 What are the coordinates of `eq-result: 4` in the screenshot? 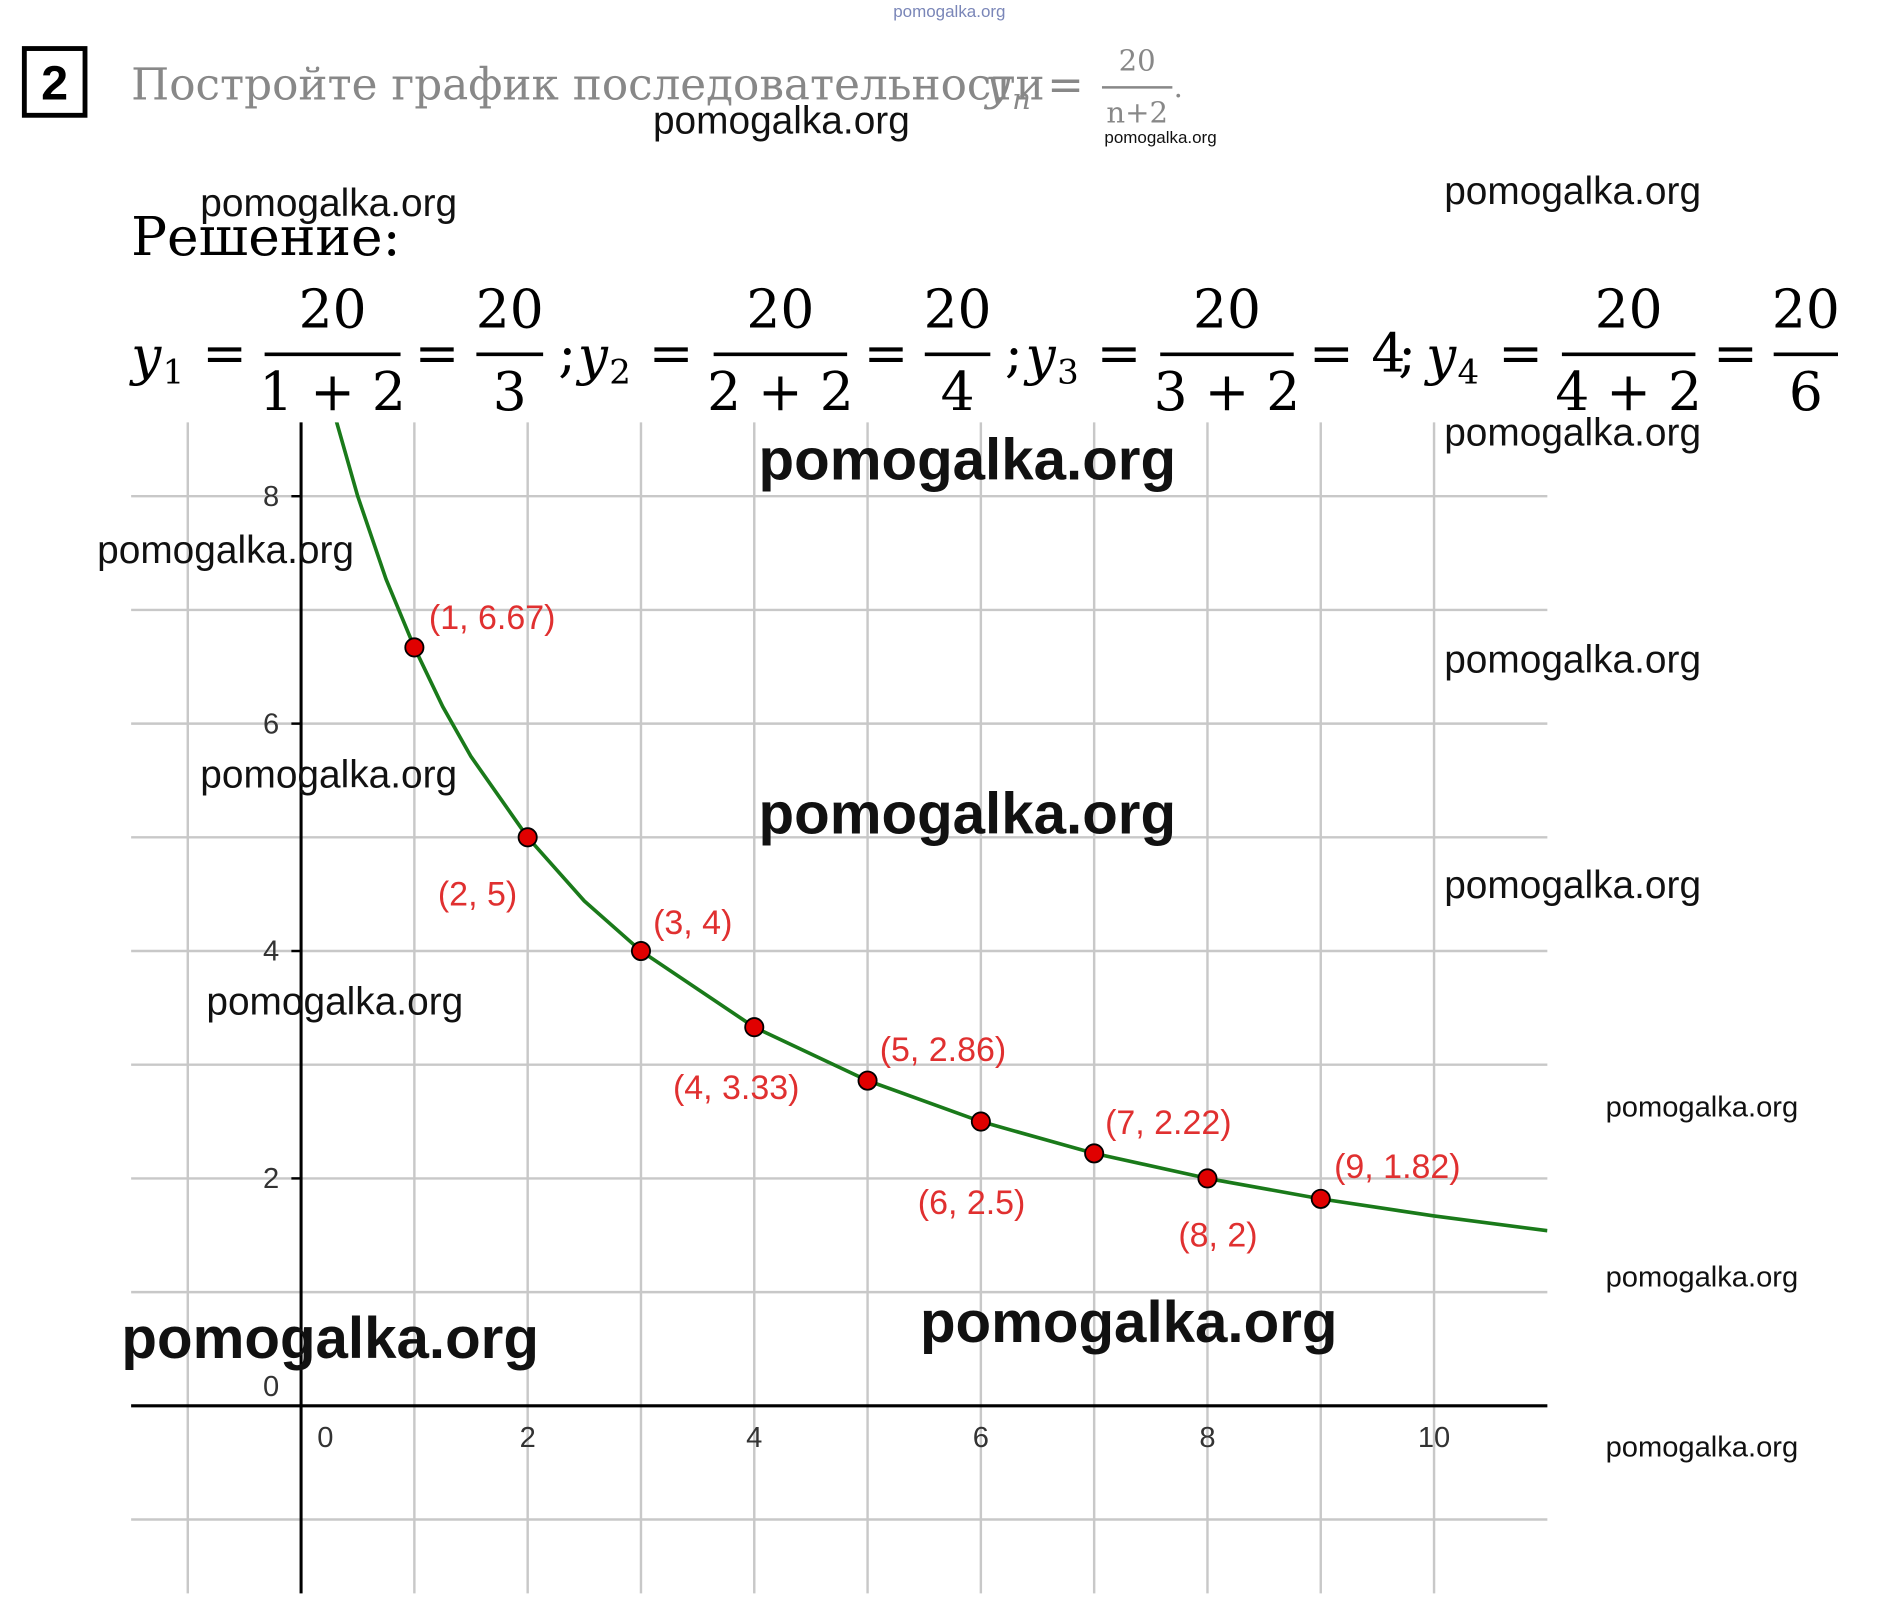 It's located at (1388, 352).